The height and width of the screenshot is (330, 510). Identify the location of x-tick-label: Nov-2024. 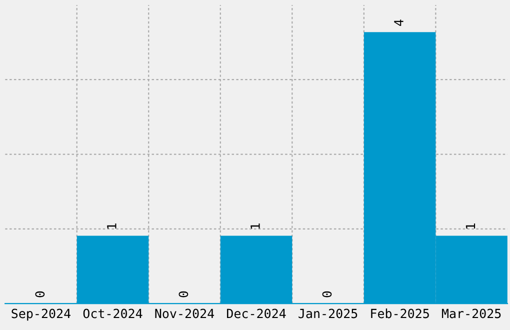
(184, 313).